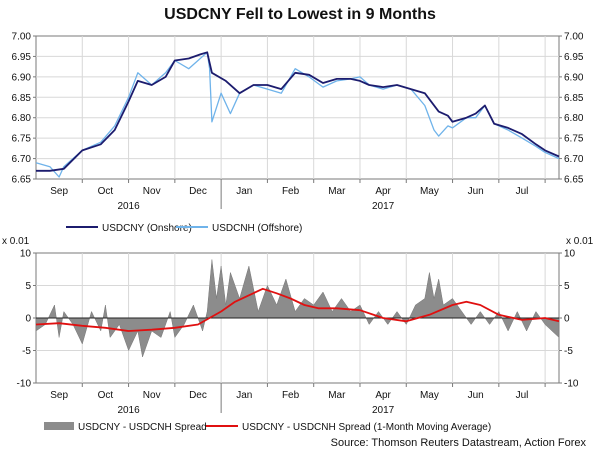  What do you see at coordinates (570, 254) in the screenshot?
I see `y-tick-label-right: 10` at bounding box center [570, 254].